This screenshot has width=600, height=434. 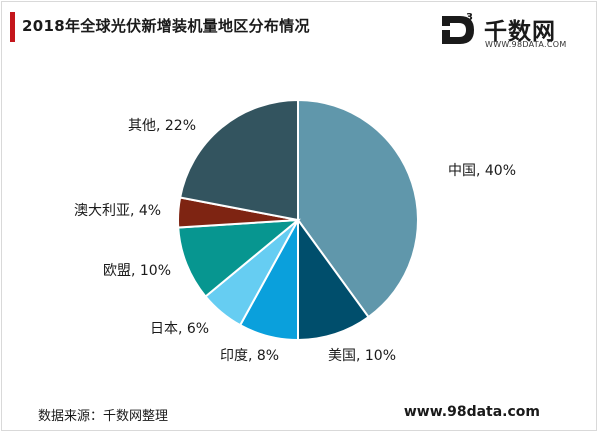 I want to click on slice-label: 欧盟, 10%, so click(x=137, y=271).